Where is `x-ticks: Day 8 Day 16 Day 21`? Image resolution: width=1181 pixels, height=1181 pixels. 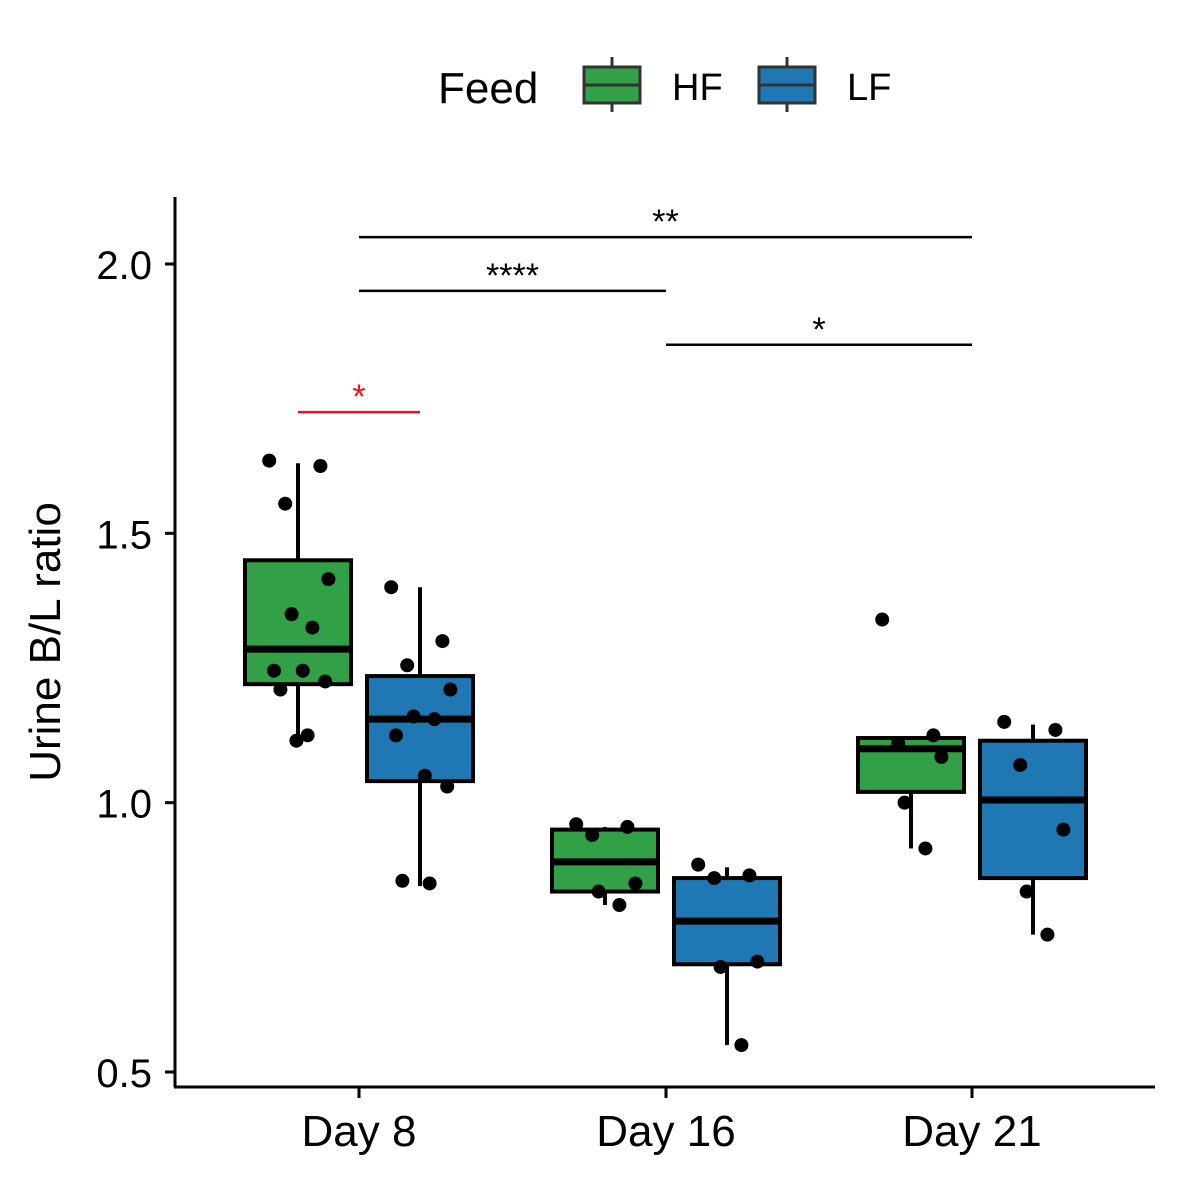 x-ticks: Day 8 Day 16 Day 21 is located at coordinates (672, 1121).